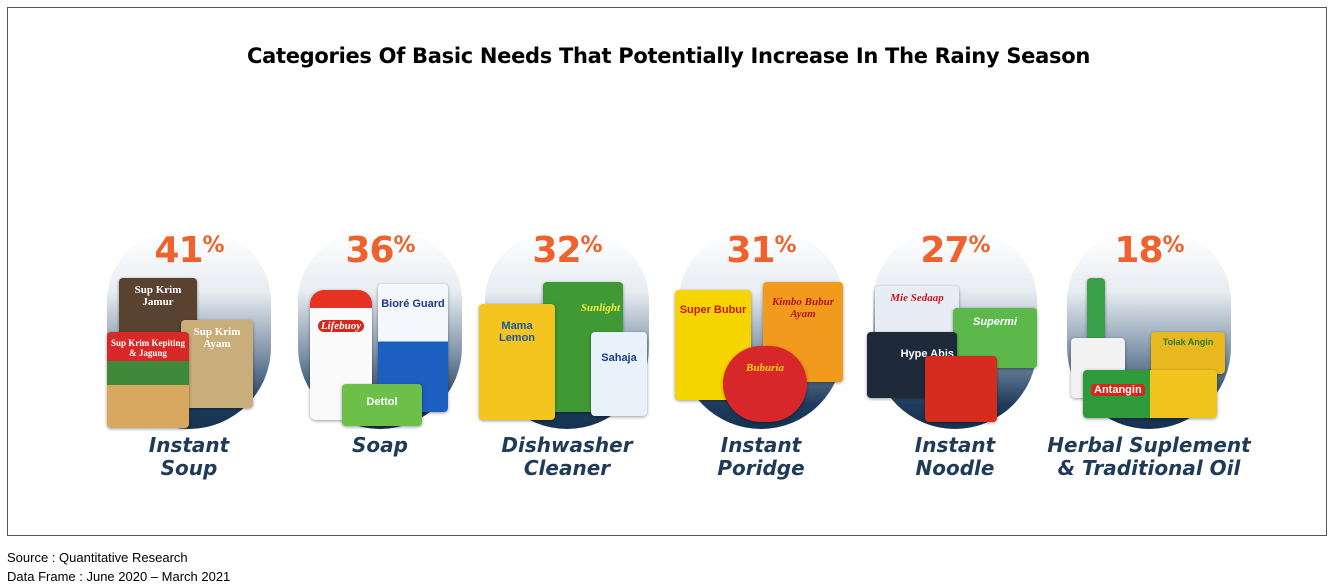 The height and width of the screenshot is (586, 1337). I want to click on category-label: Instant Poridge, so click(761, 456).